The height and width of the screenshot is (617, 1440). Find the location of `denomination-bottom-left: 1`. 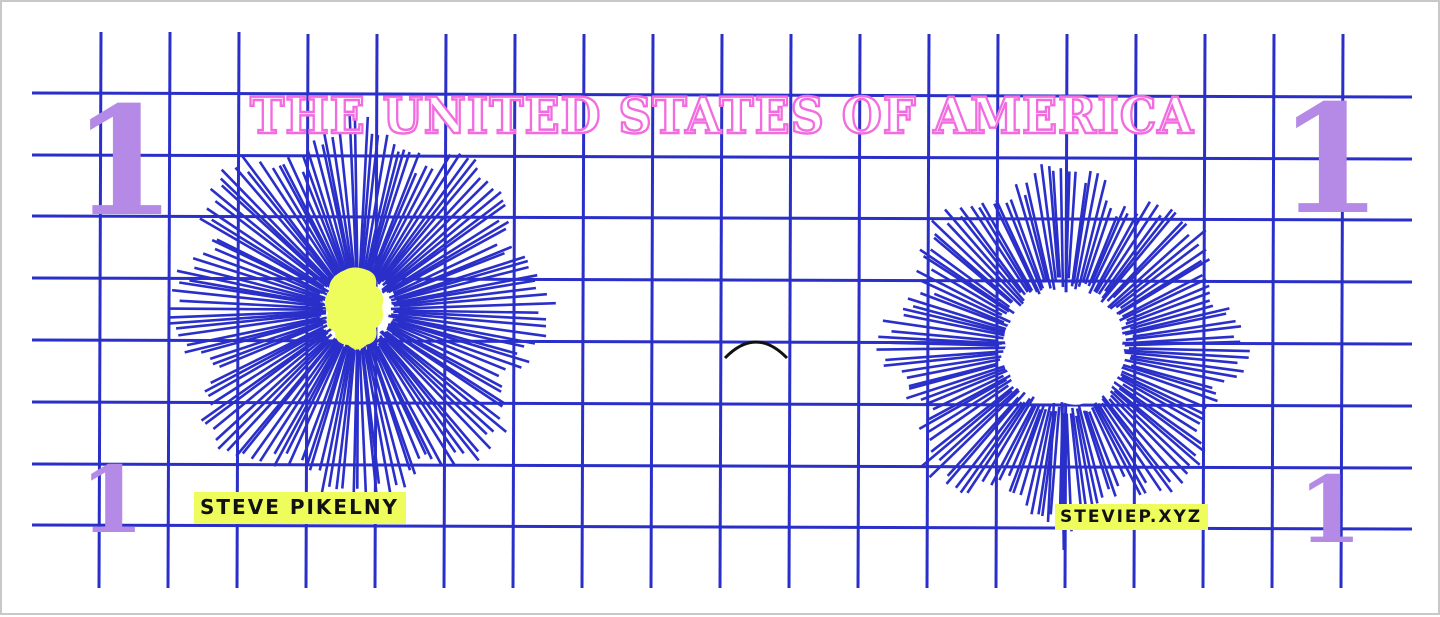

denomination-bottom-left: 1 is located at coordinates (112, 500).